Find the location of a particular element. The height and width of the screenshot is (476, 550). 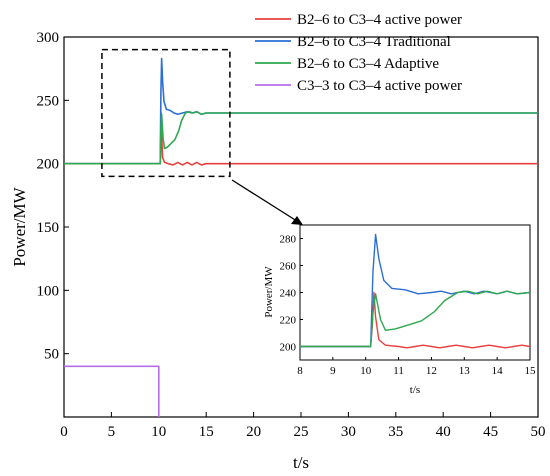

main-y-tick-label: 200 is located at coordinates (48, 165).